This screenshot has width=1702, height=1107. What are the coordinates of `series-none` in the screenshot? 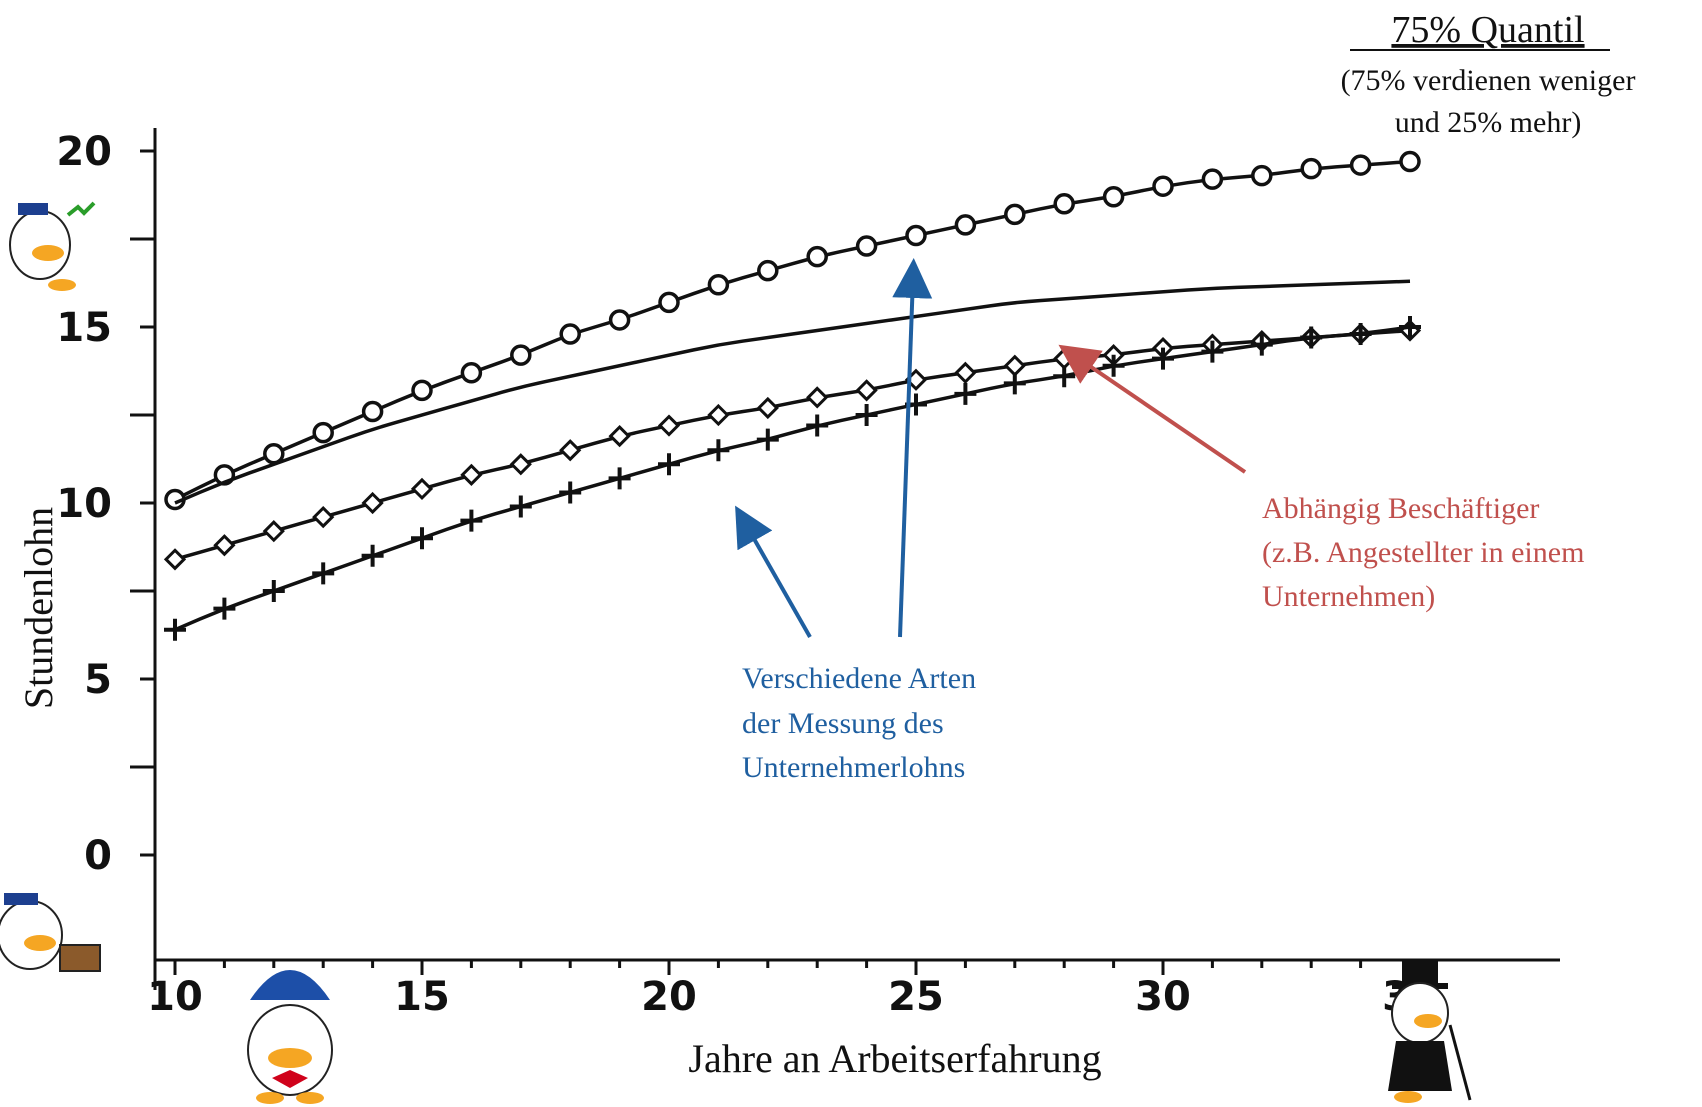 It's located at (792, 392).